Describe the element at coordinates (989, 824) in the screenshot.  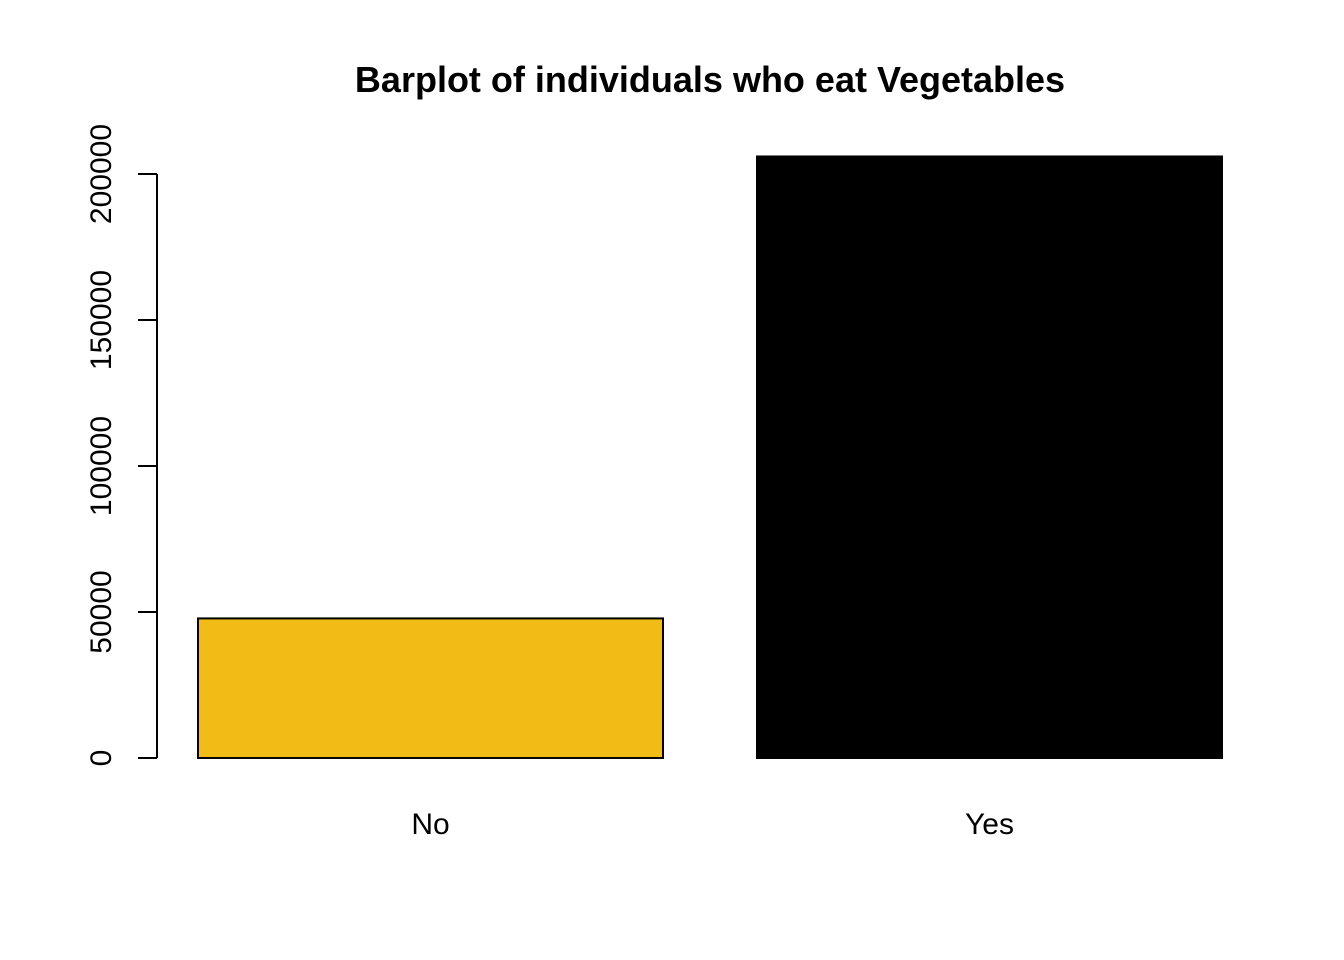
I see `x-category-label: Yes` at that location.